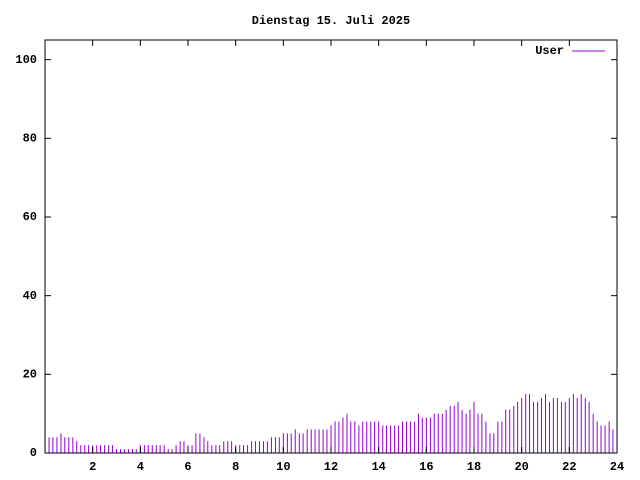 The height and width of the screenshot is (480, 640). Describe the element at coordinates (33, 453) in the screenshot. I see `y-tick-label: 0` at that location.